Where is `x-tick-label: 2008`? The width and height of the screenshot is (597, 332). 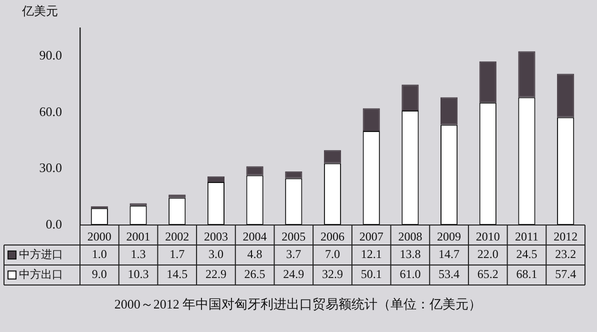
x-tick-label: 2008 is located at coordinates (410, 236).